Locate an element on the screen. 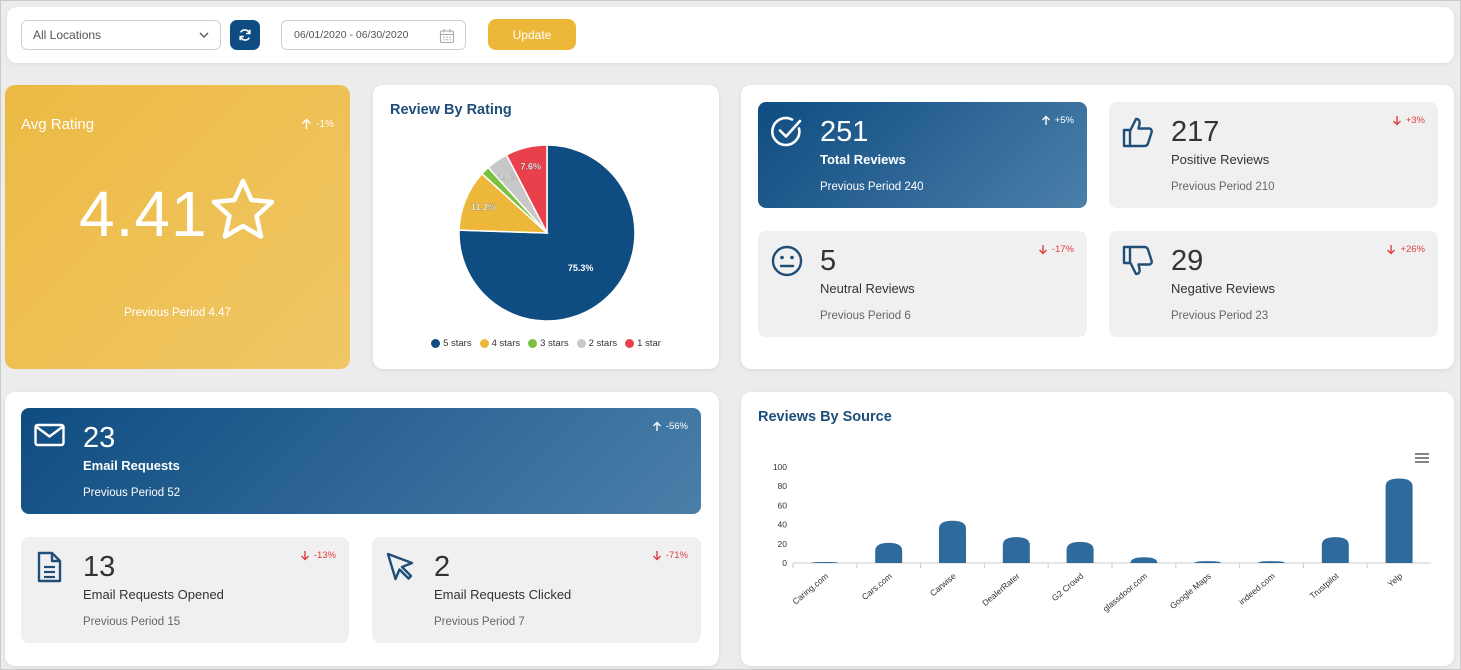 The width and height of the screenshot is (1461, 670). stat-value: 217 is located at coordinates (1195, 132).